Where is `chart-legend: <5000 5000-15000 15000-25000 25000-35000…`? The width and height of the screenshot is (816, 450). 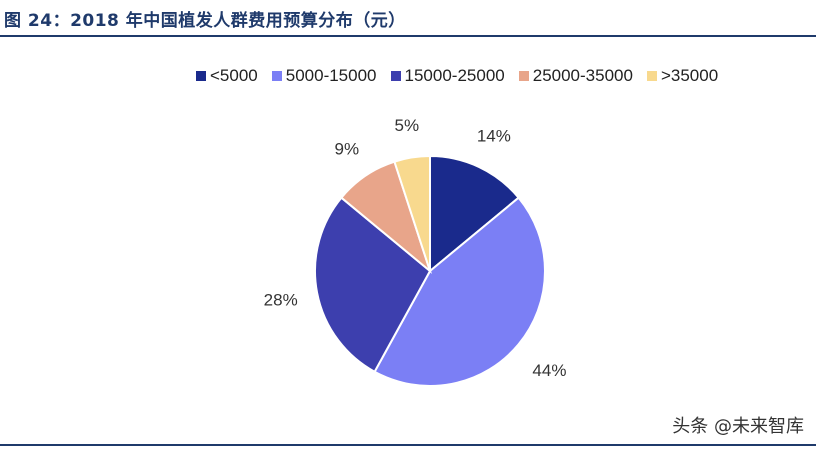
chart-legend: <5000 5000-15000 15000-25000 25000-35000… is located at coordinates (457, 76).